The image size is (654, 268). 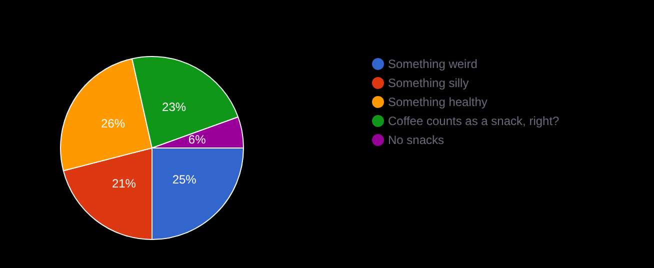 What do you see at coordinates (428, 83) in the screenshot?
I see `legend-label: Something silly` at bounding box center [428, 83].